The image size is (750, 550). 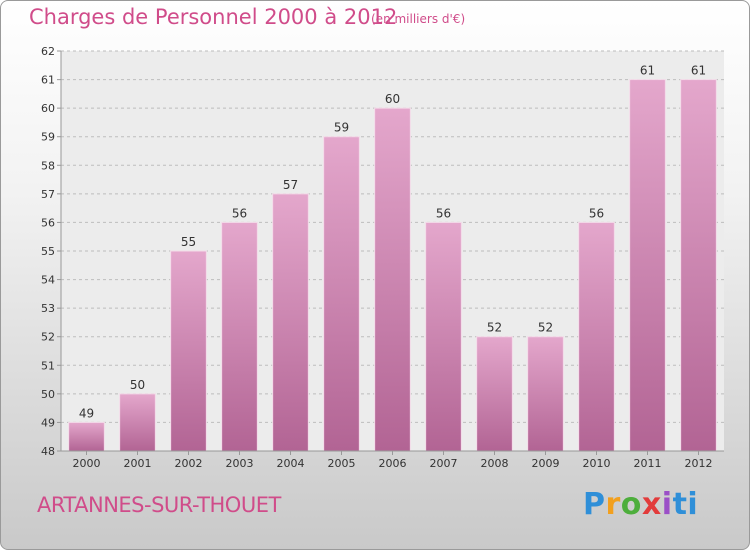 I want to click on y-tick-label: 52, so click(x=48, y=337).